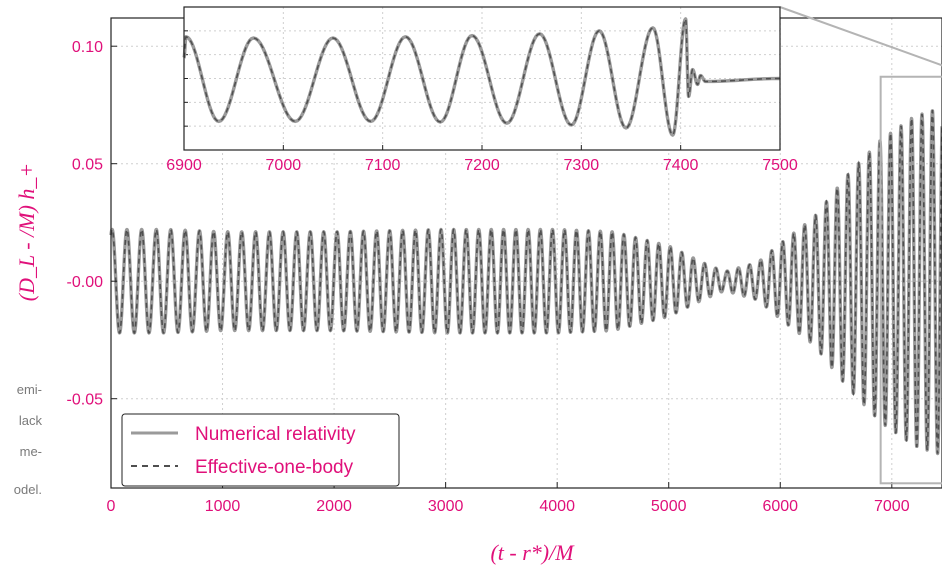  Describe the element at coordinates (508, 498) in the screenshot. I see `main-x-ticks: 0 1000 2000 3000 4000 5000 6000 7000` at that location.